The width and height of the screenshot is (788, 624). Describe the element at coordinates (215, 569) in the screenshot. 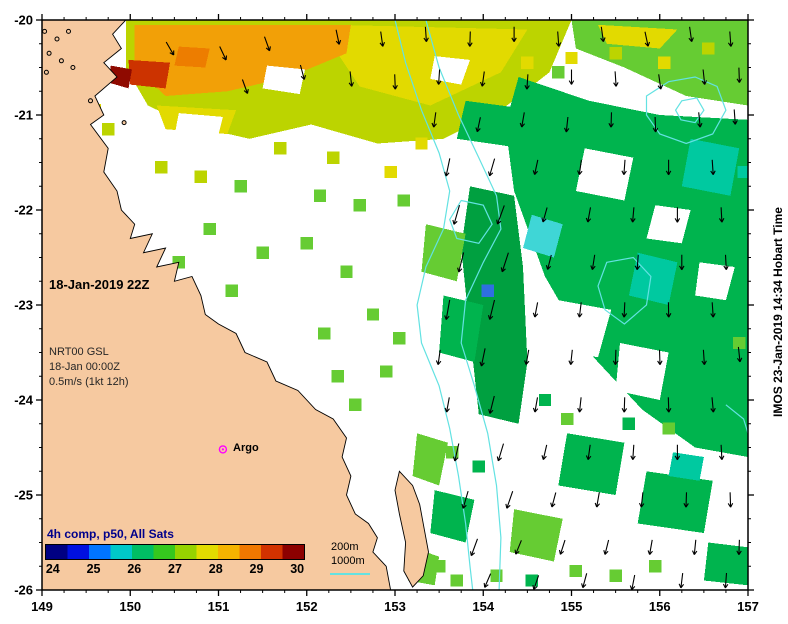

I see `colorbar-tick-label: 28` at that location.